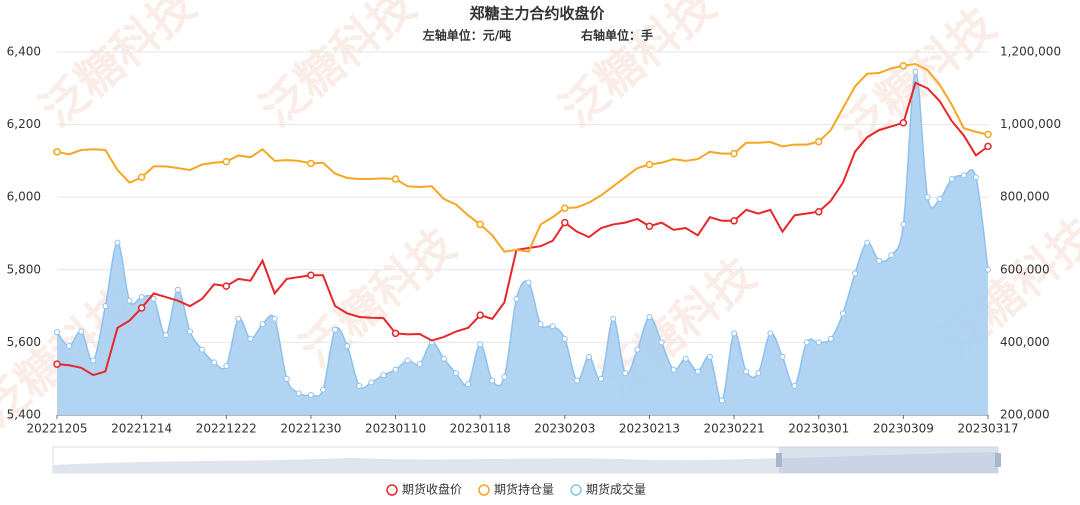 The image size is (1080, 505). Describe the element at coordinates (818, 429) in the screenshot. I see `x-tick-label: 20230301` at that location.